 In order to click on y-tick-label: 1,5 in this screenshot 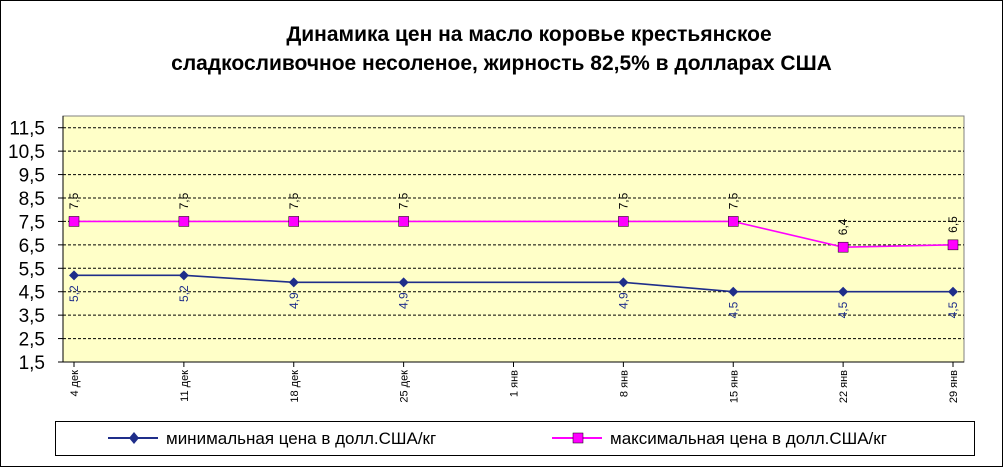, I will do `click(32, 363)`.